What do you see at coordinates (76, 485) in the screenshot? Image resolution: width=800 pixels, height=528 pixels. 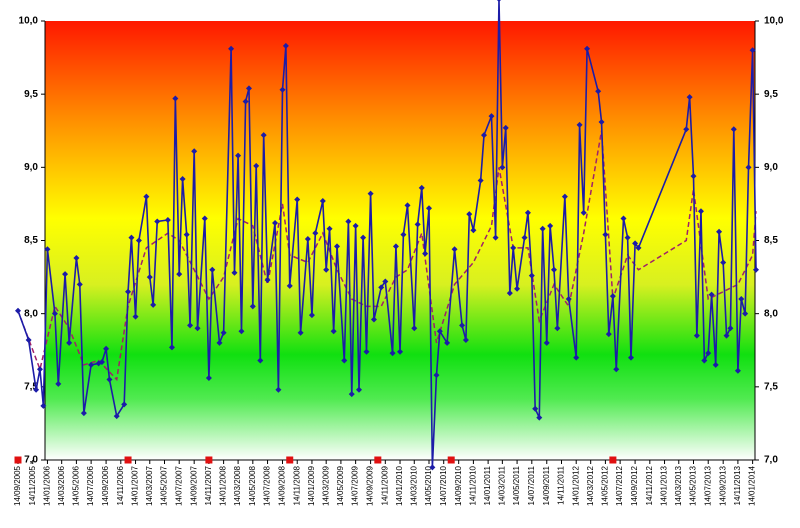 I see `x-tick-label: 14/05/2006` at bounding box center [76, 485].